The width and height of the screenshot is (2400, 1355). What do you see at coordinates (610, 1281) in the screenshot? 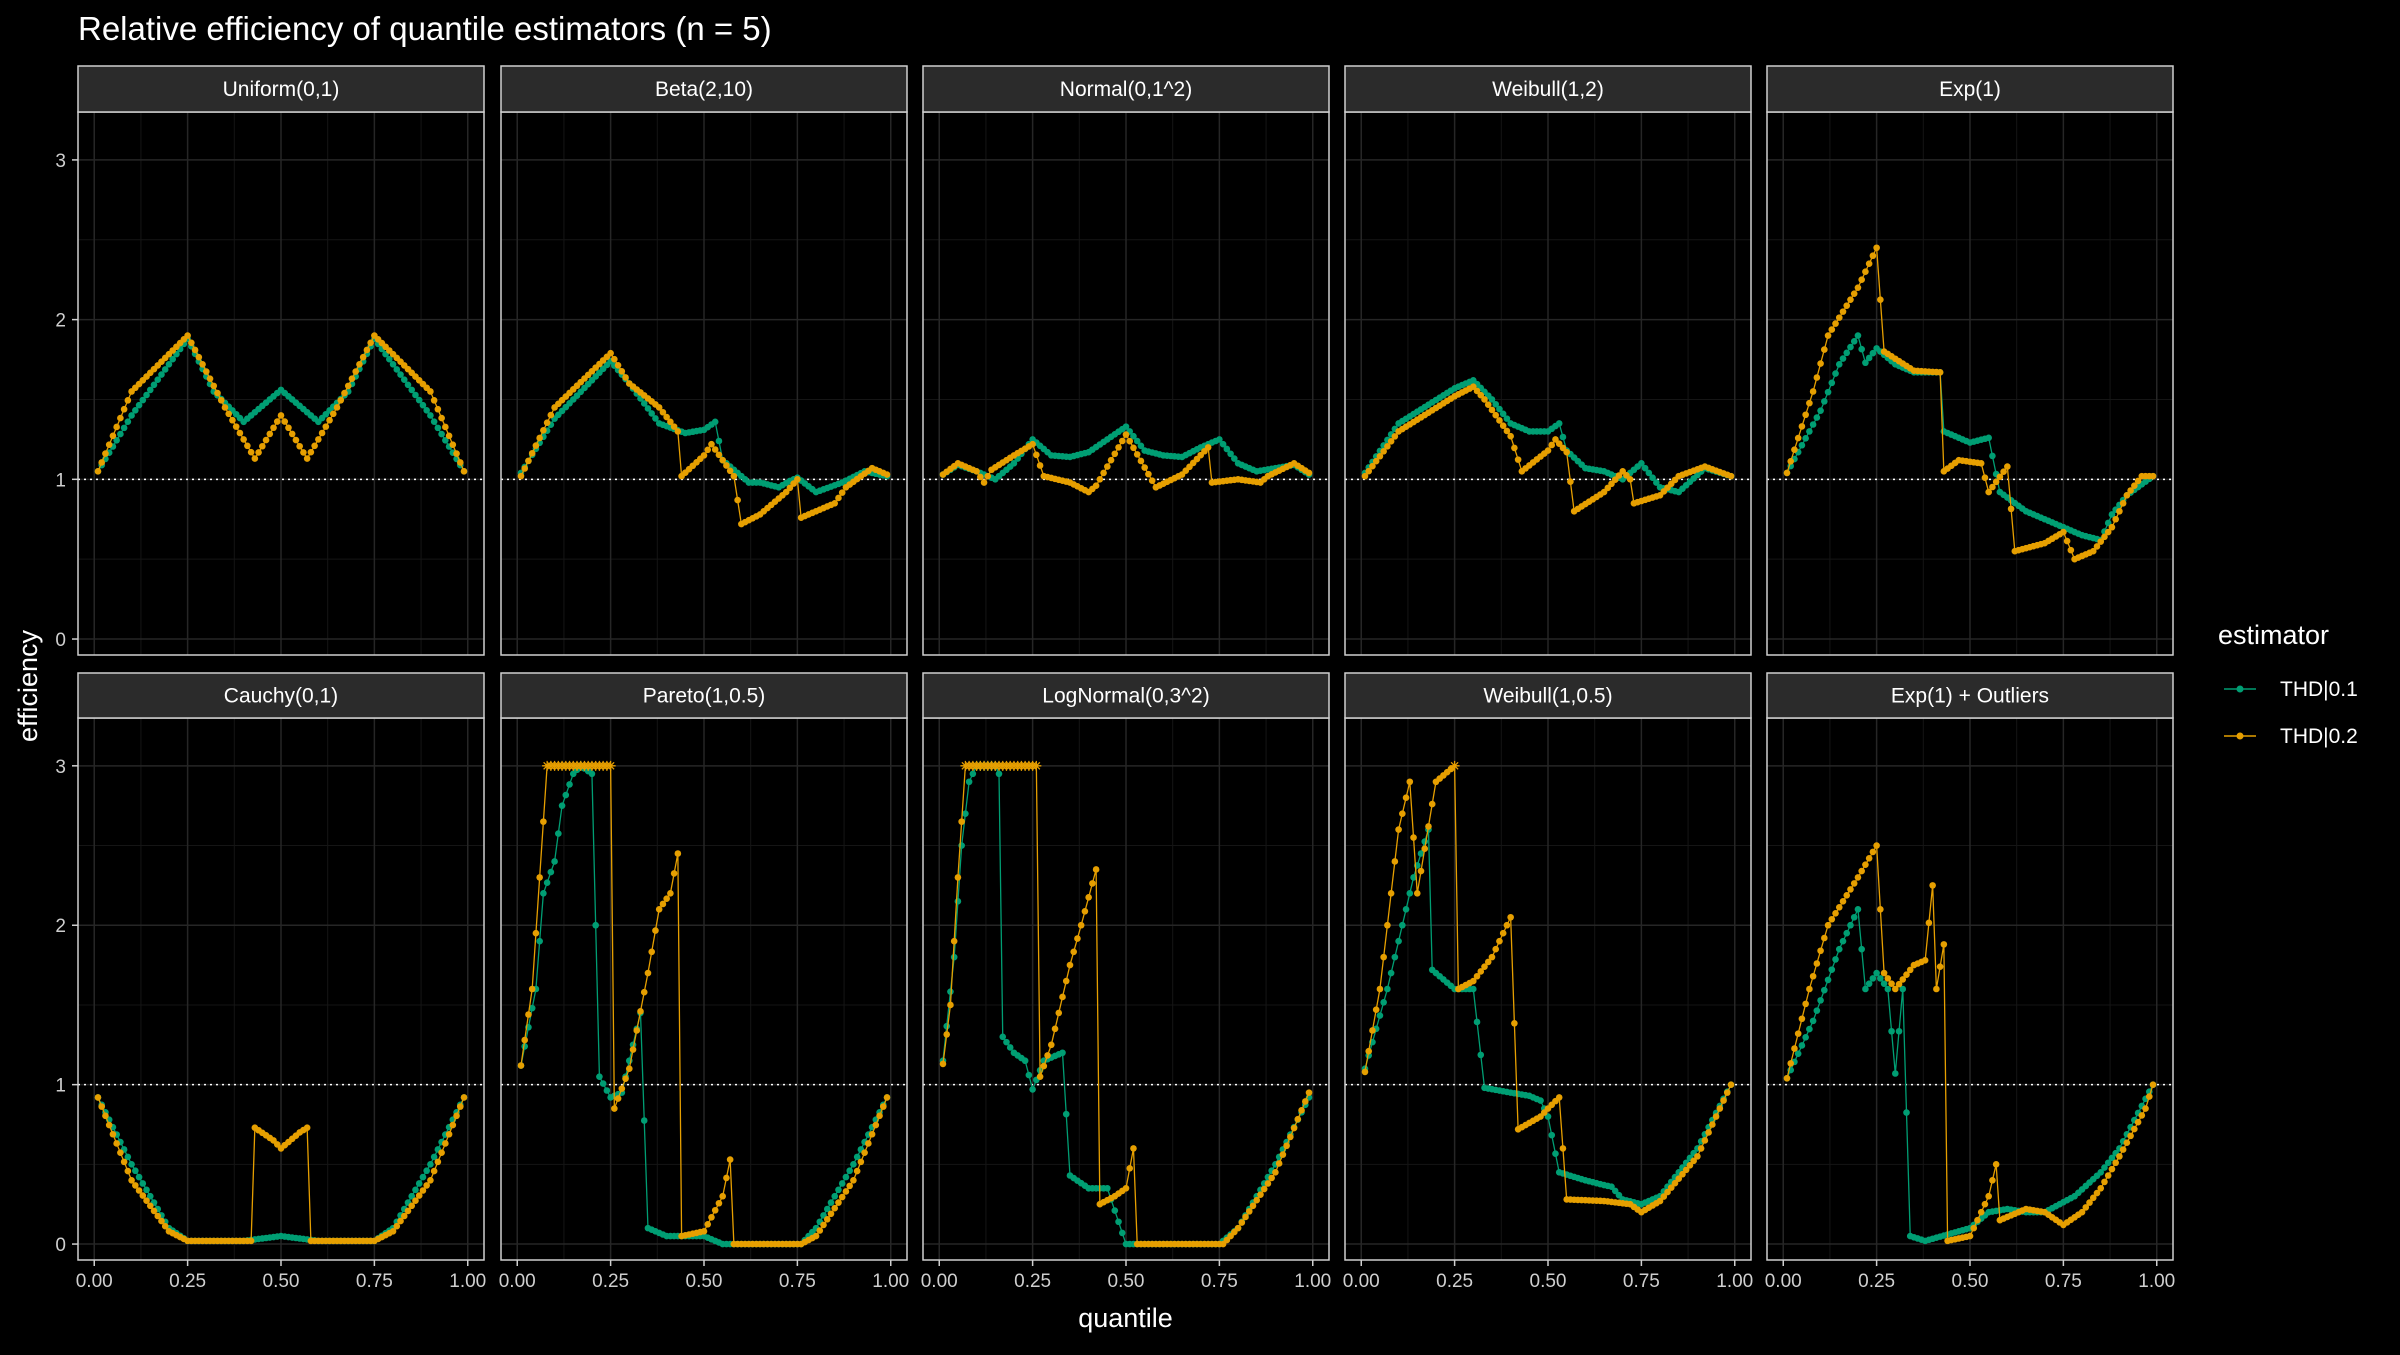
I see `x-tick-label: 0.25` at bounding box center [610, 1281].